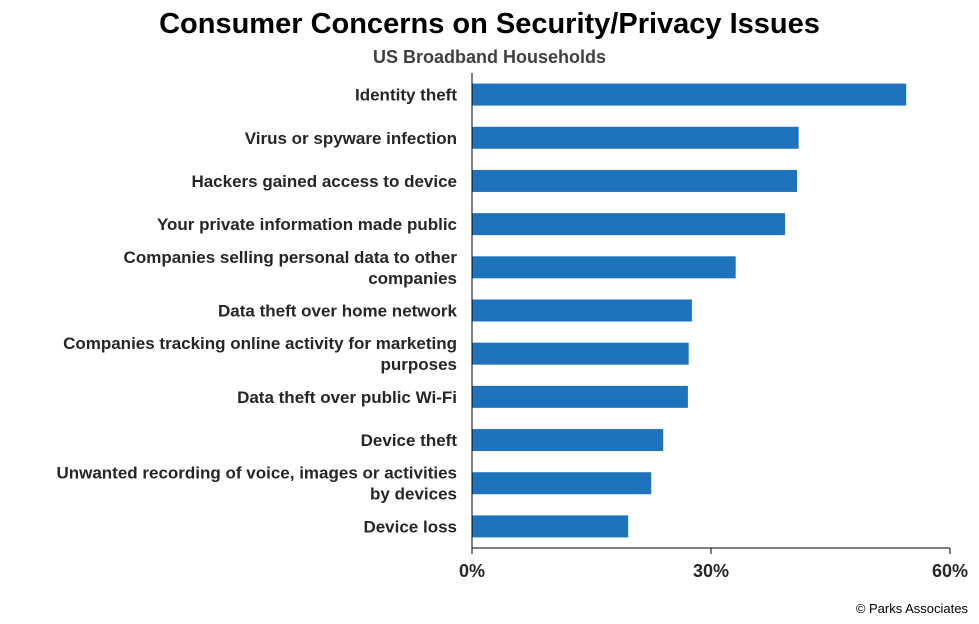 The width and height of the screenshot is (979, 624). I want to click on category-label: Data theft over home network, so click(338, 311).